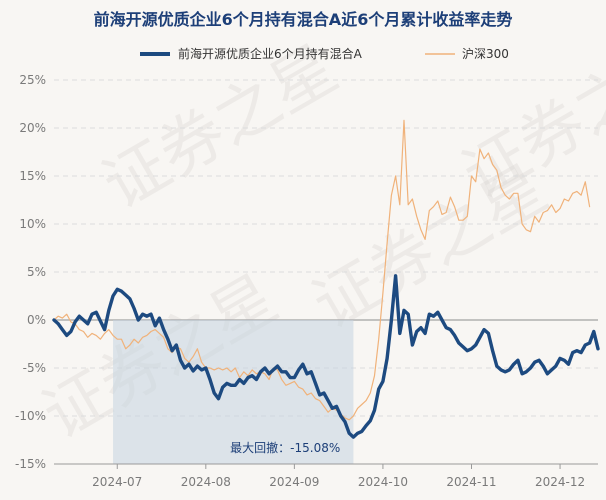 The image size is (606, 500). I want to click on y-tick-label: 20%, so click(32, 128).